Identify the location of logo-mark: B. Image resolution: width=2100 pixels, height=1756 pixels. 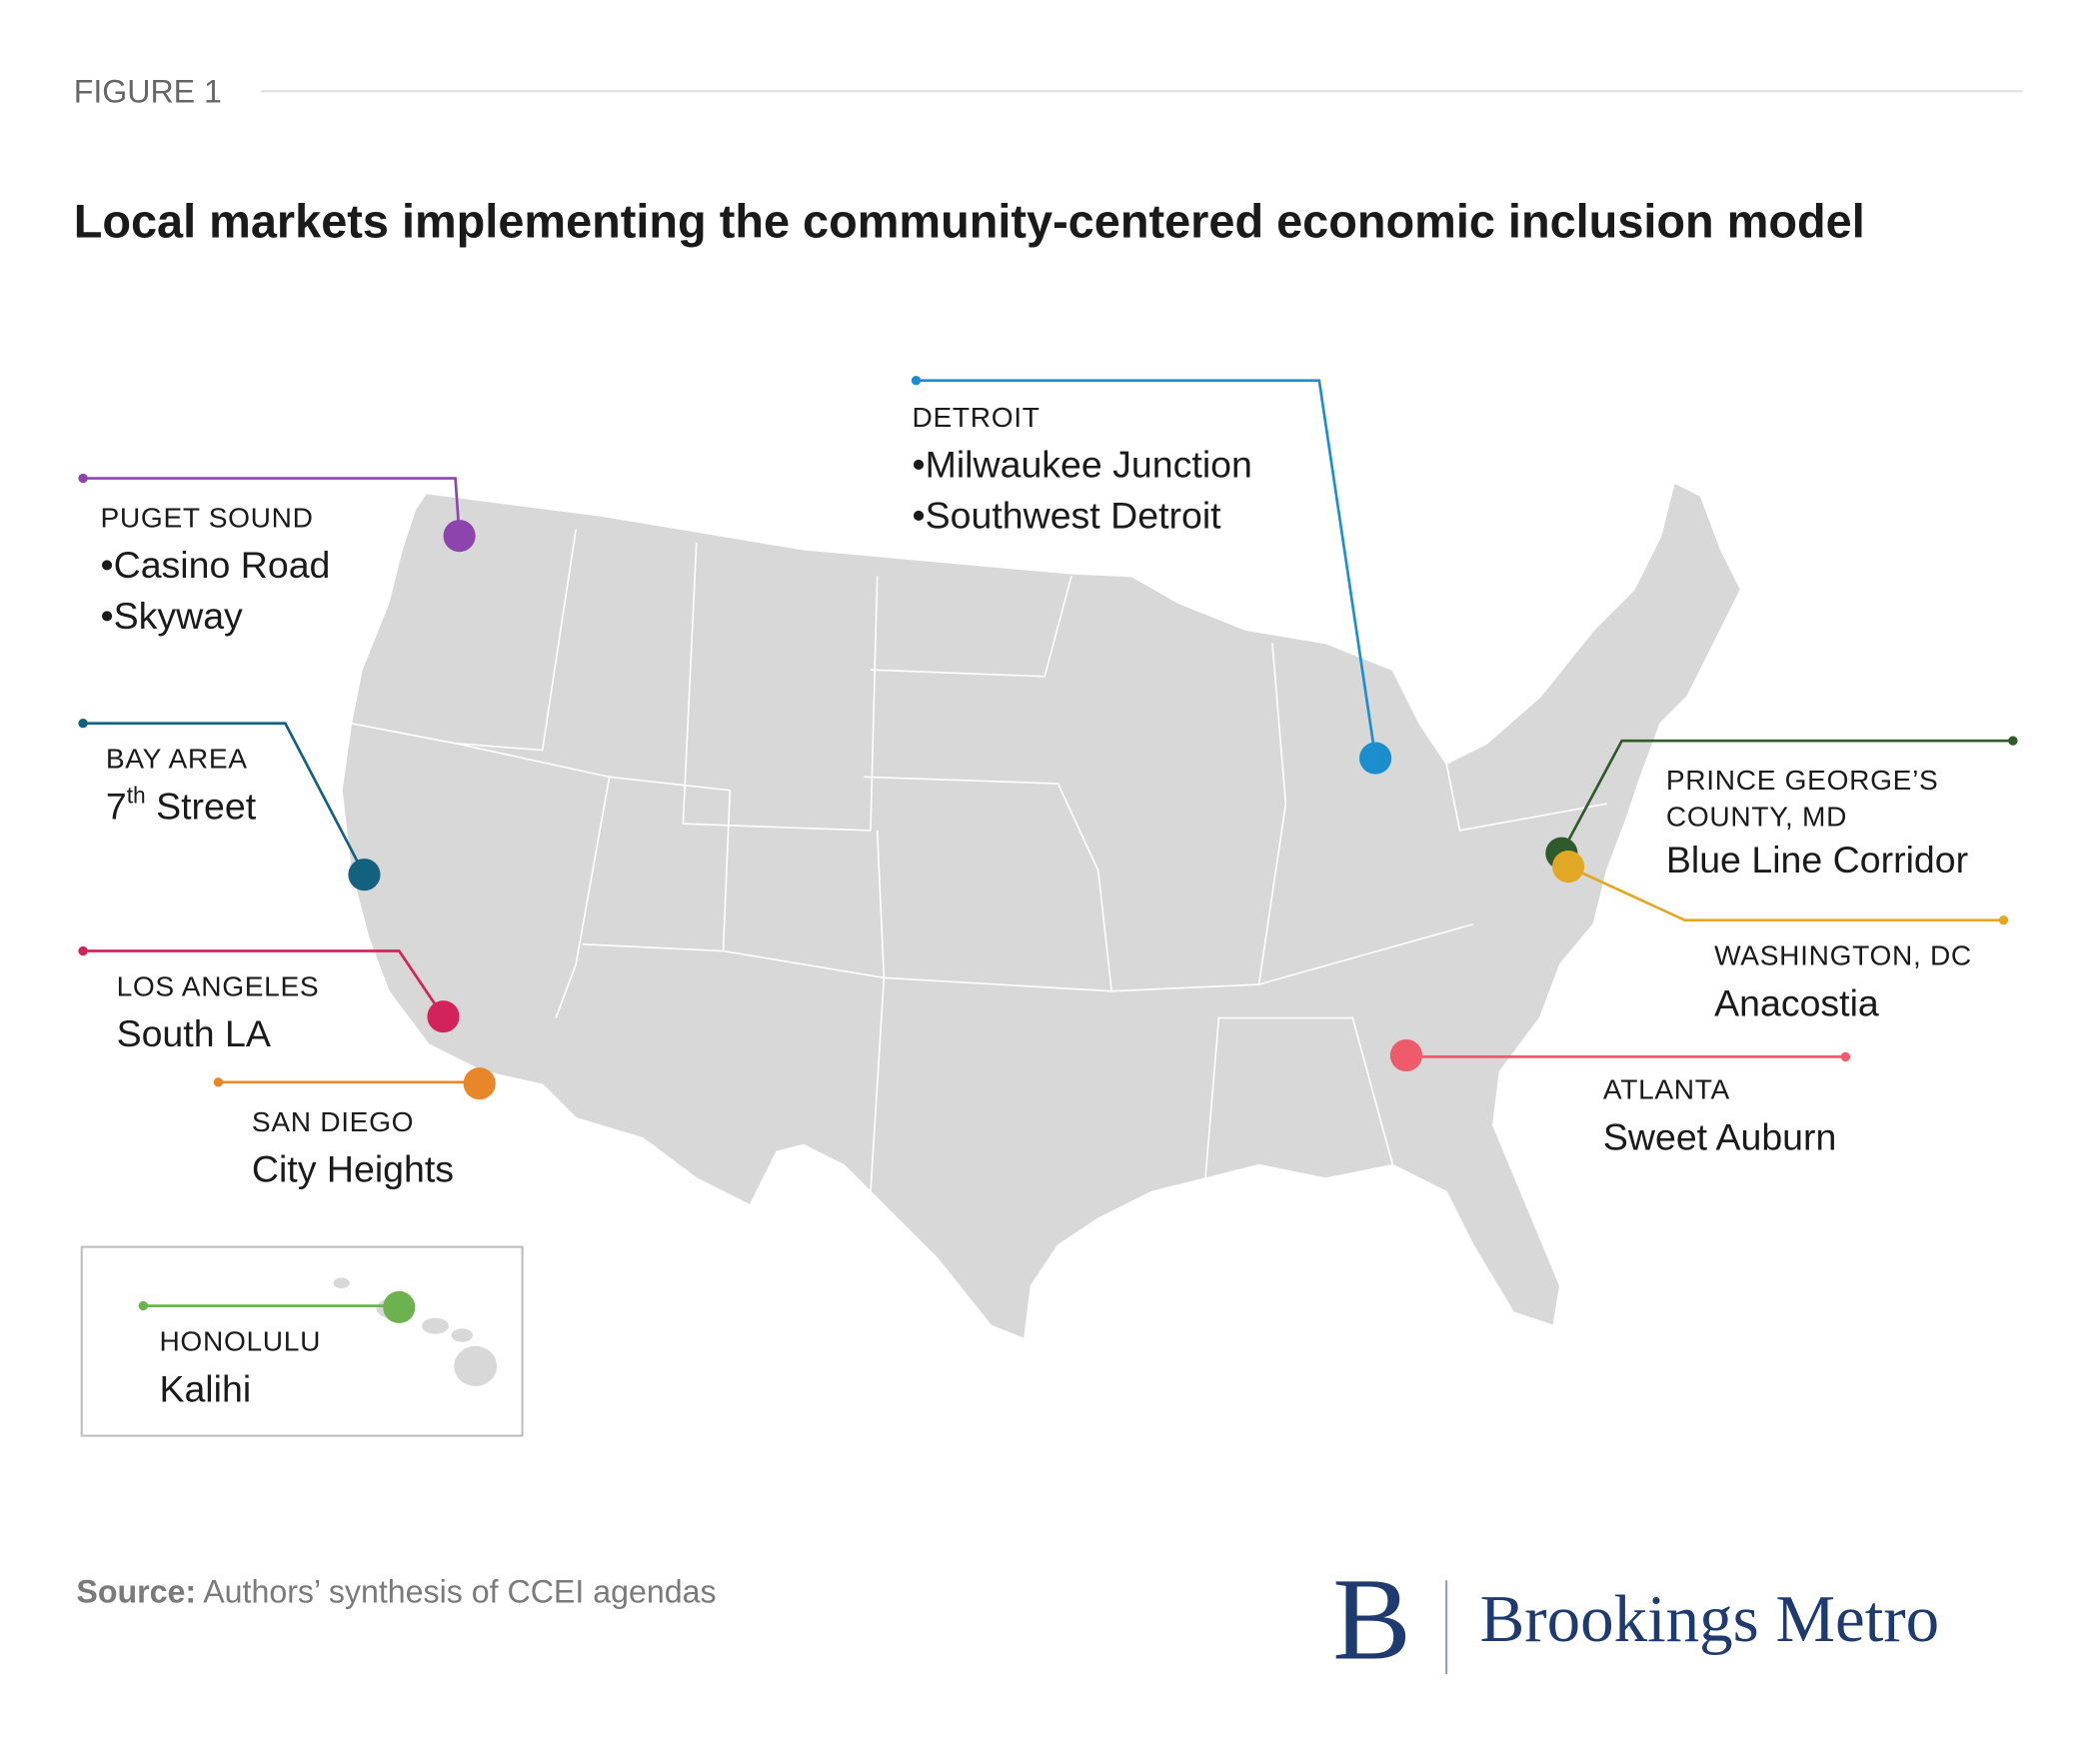
(1371, 1618).